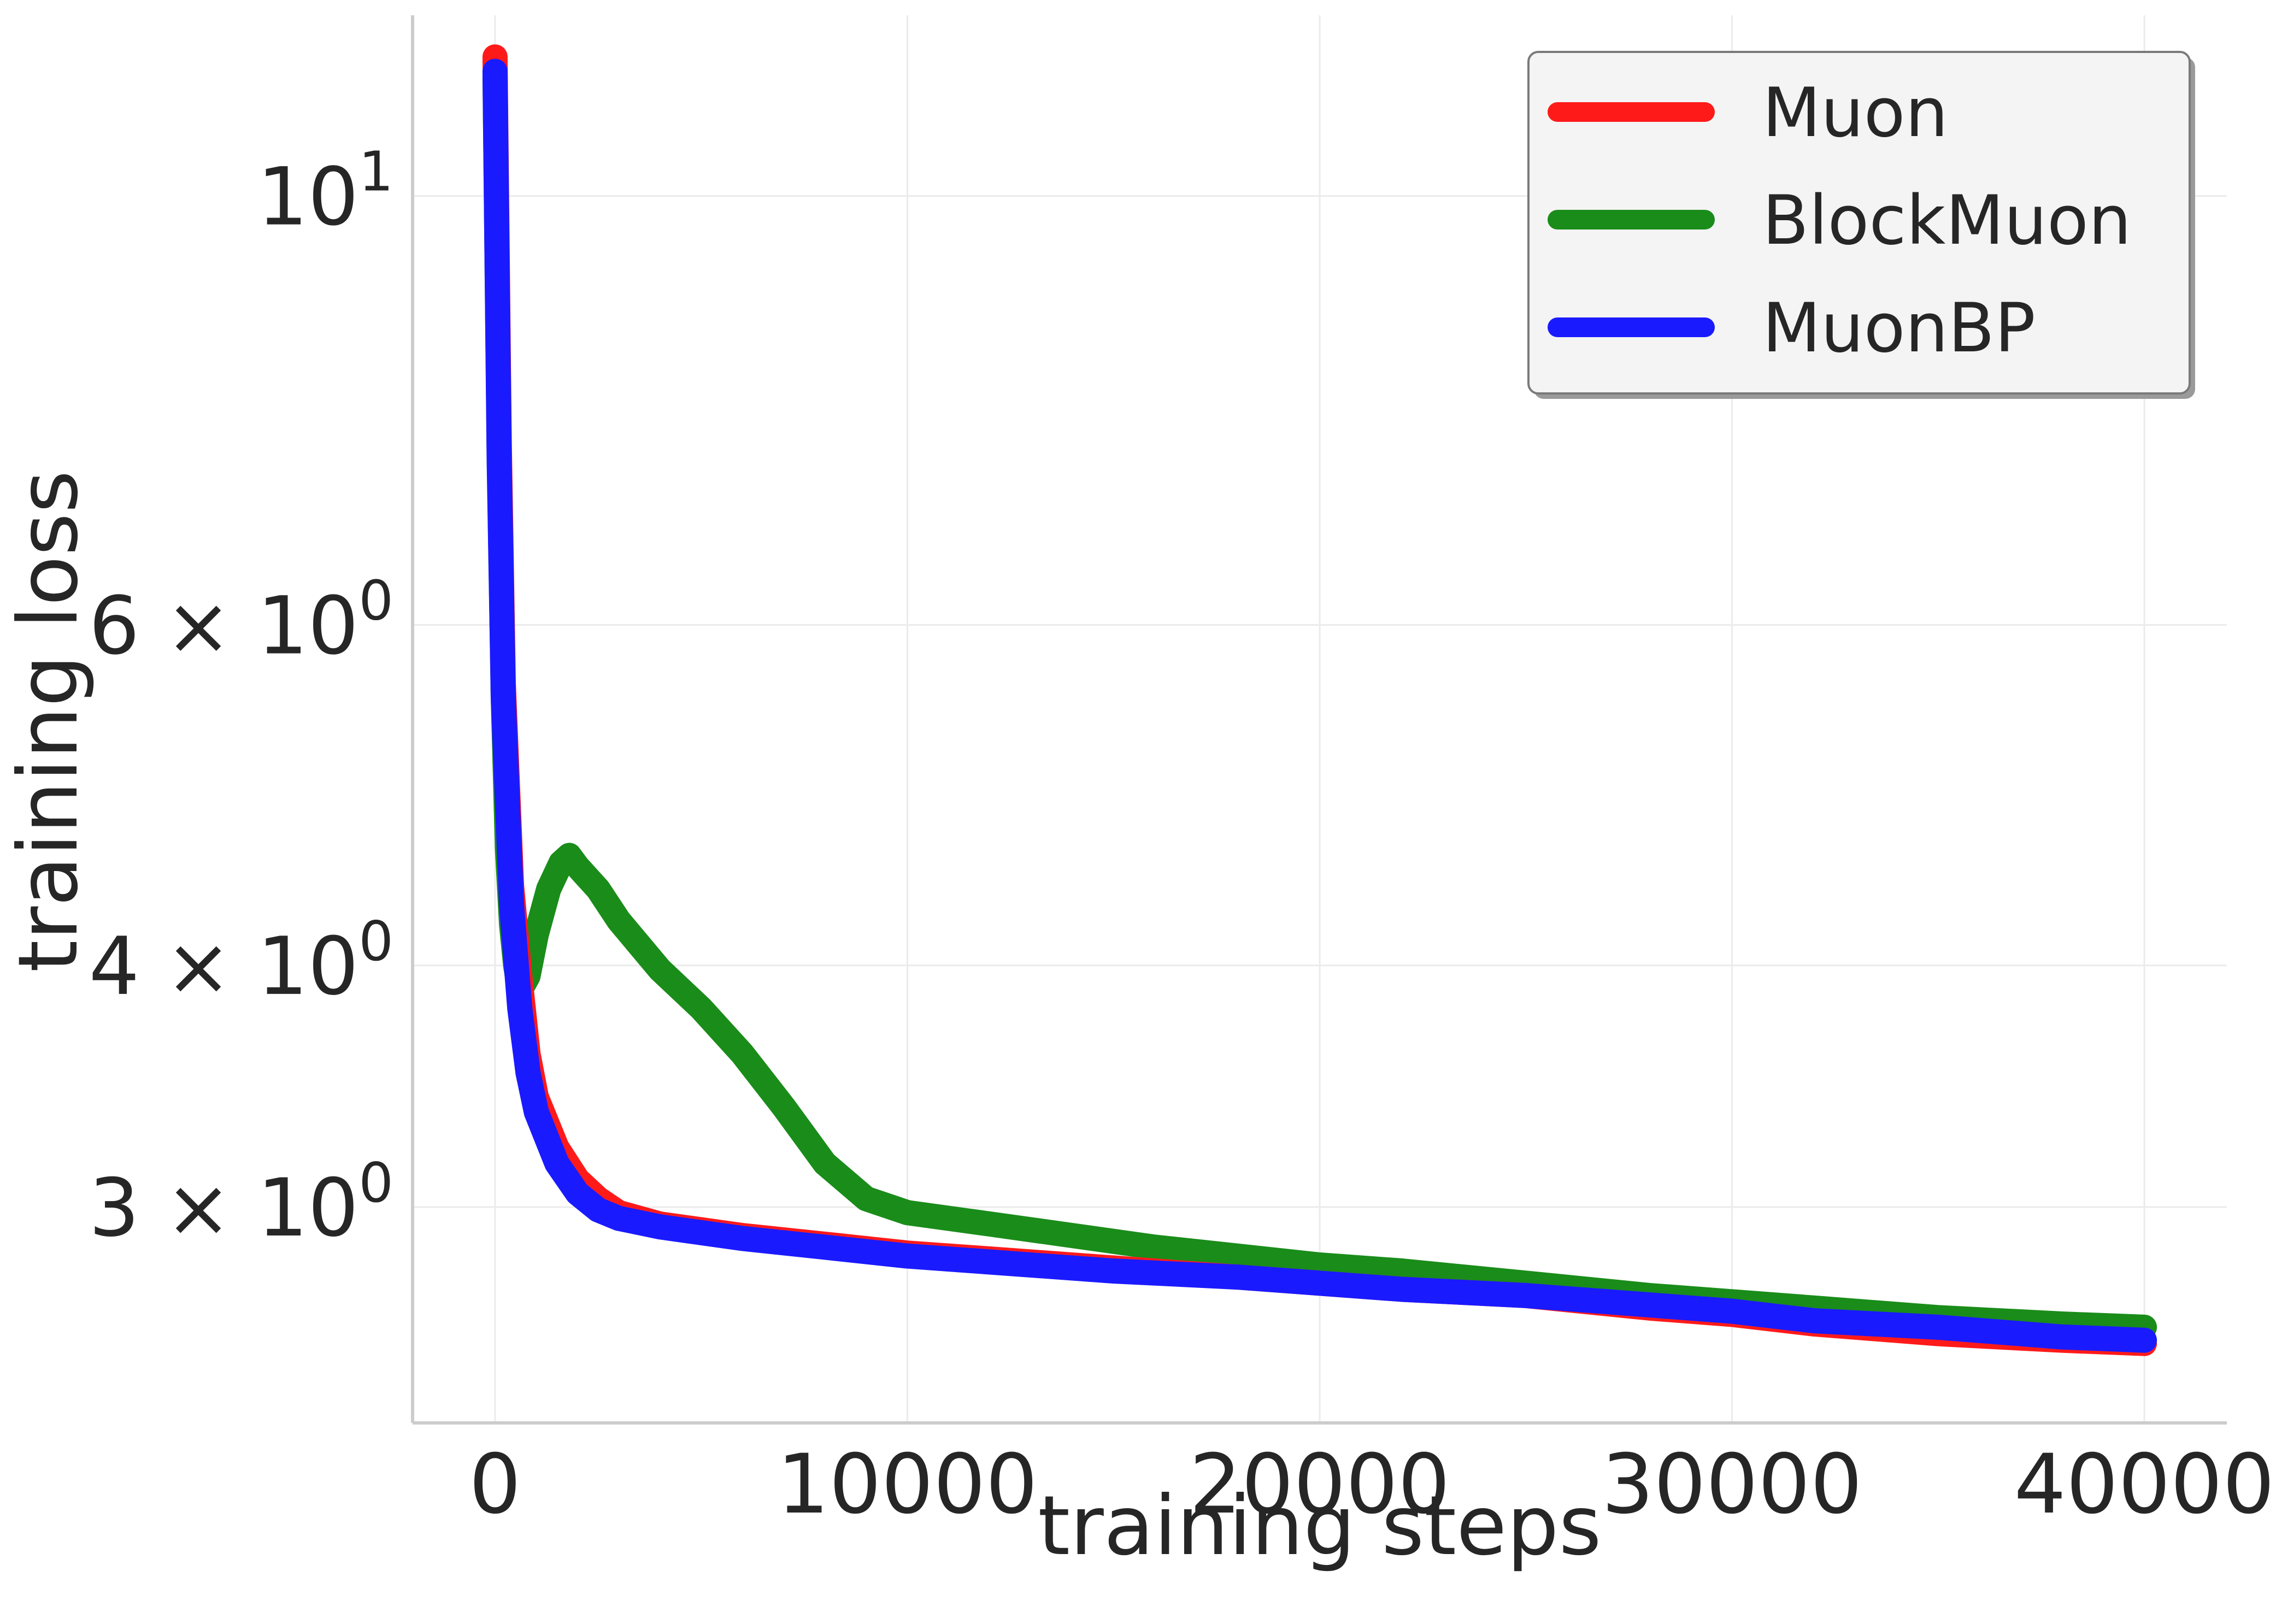  What do you see at coordinates (1732, 1484) in the screenshot?
I see `x-tick-label: 30000` at bounding box center [1732, 1484].